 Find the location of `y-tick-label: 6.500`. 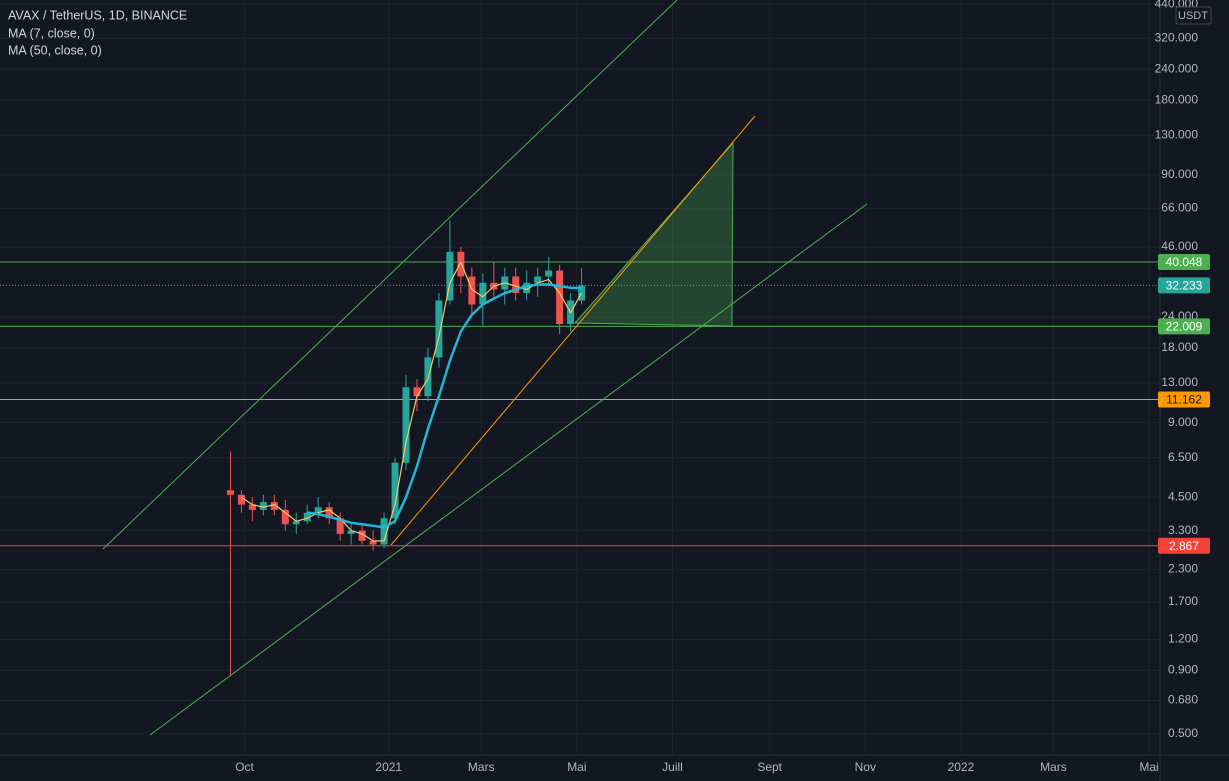

y-tick-label: 6.500 is located at coordinates (1183, 457).